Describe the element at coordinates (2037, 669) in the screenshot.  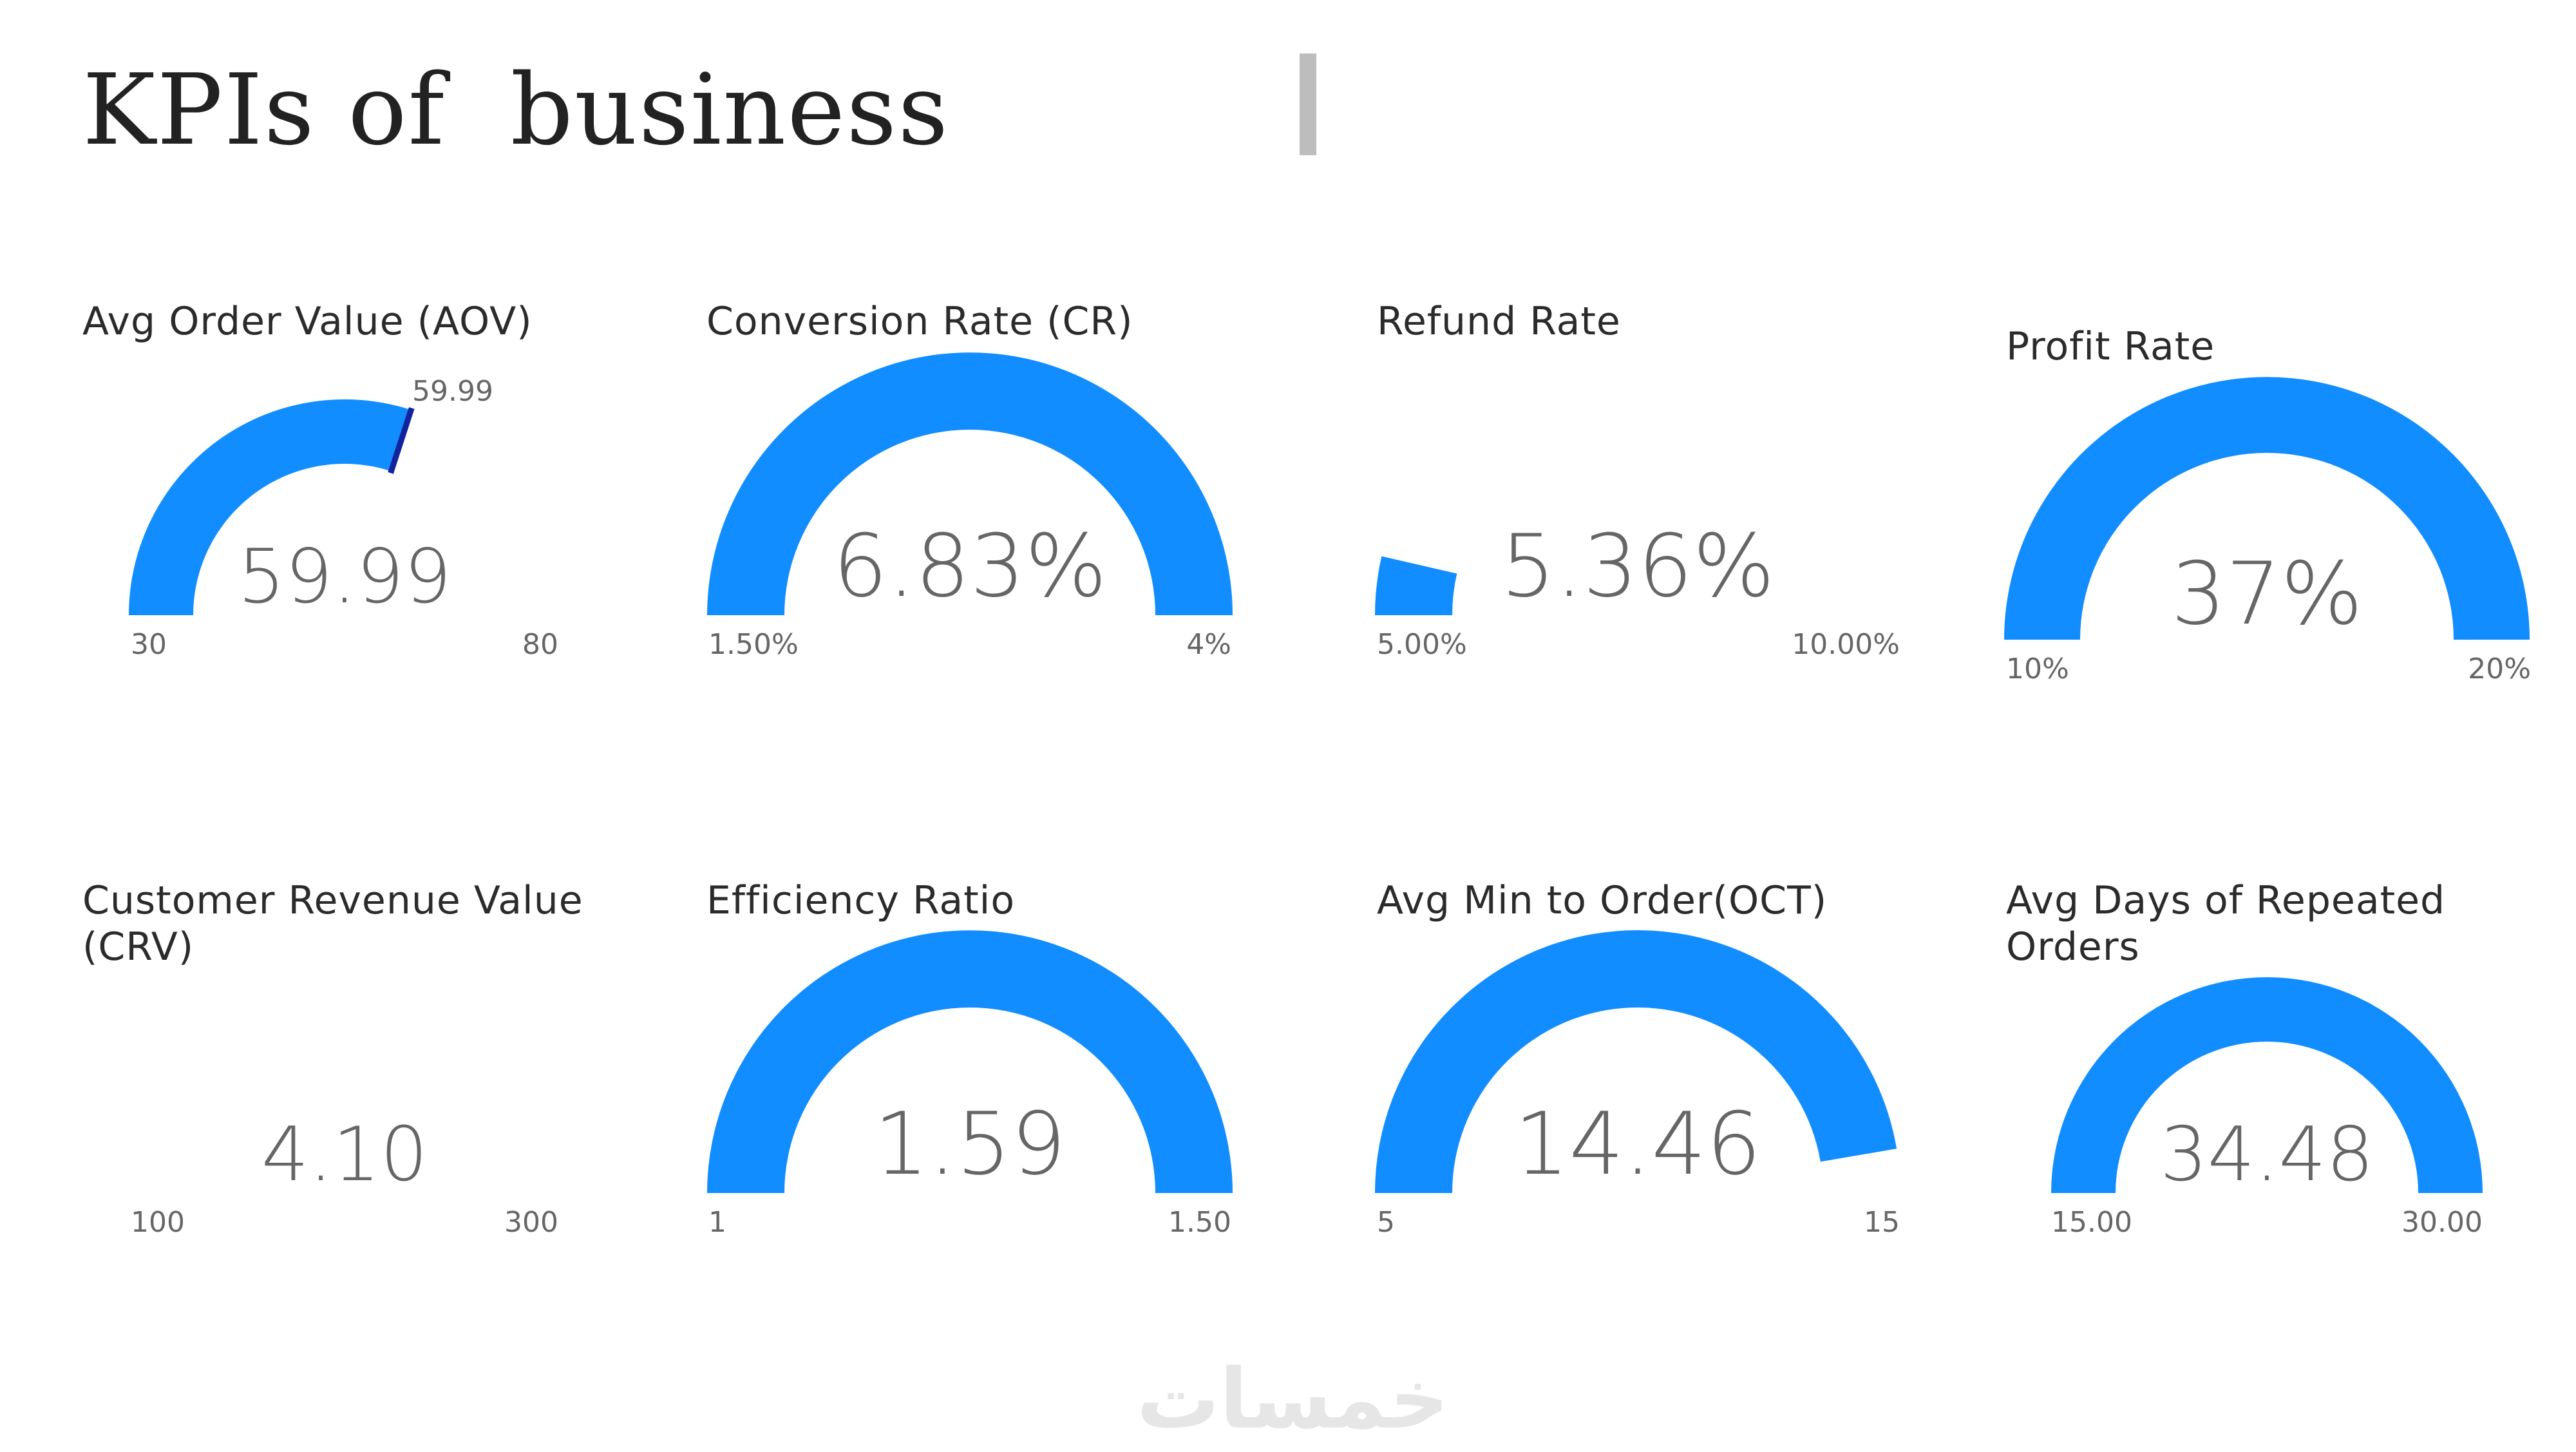
I see `gauge-min-label-profit: 10%` at that location.